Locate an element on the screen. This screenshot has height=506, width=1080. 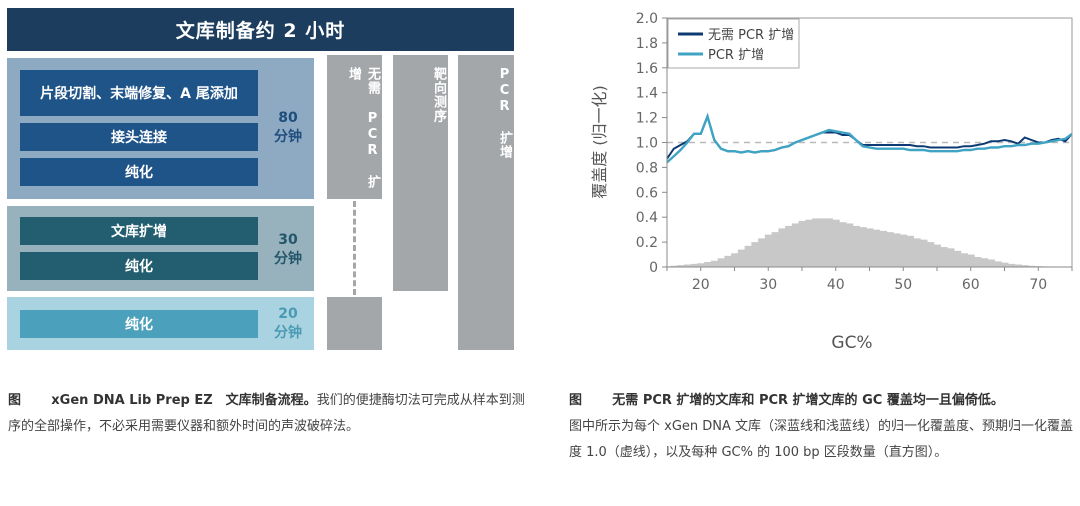
y-tick-label: 1.4 is located at coordinates (647, 94).